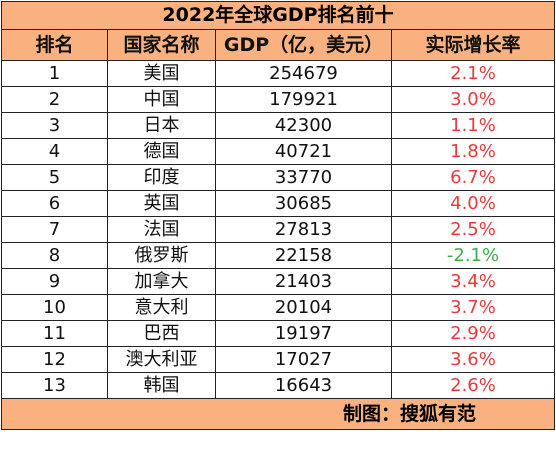 This screenshot has height=453, width=556. I want to click on growth-cell: 2.6%, so click(473, 385).